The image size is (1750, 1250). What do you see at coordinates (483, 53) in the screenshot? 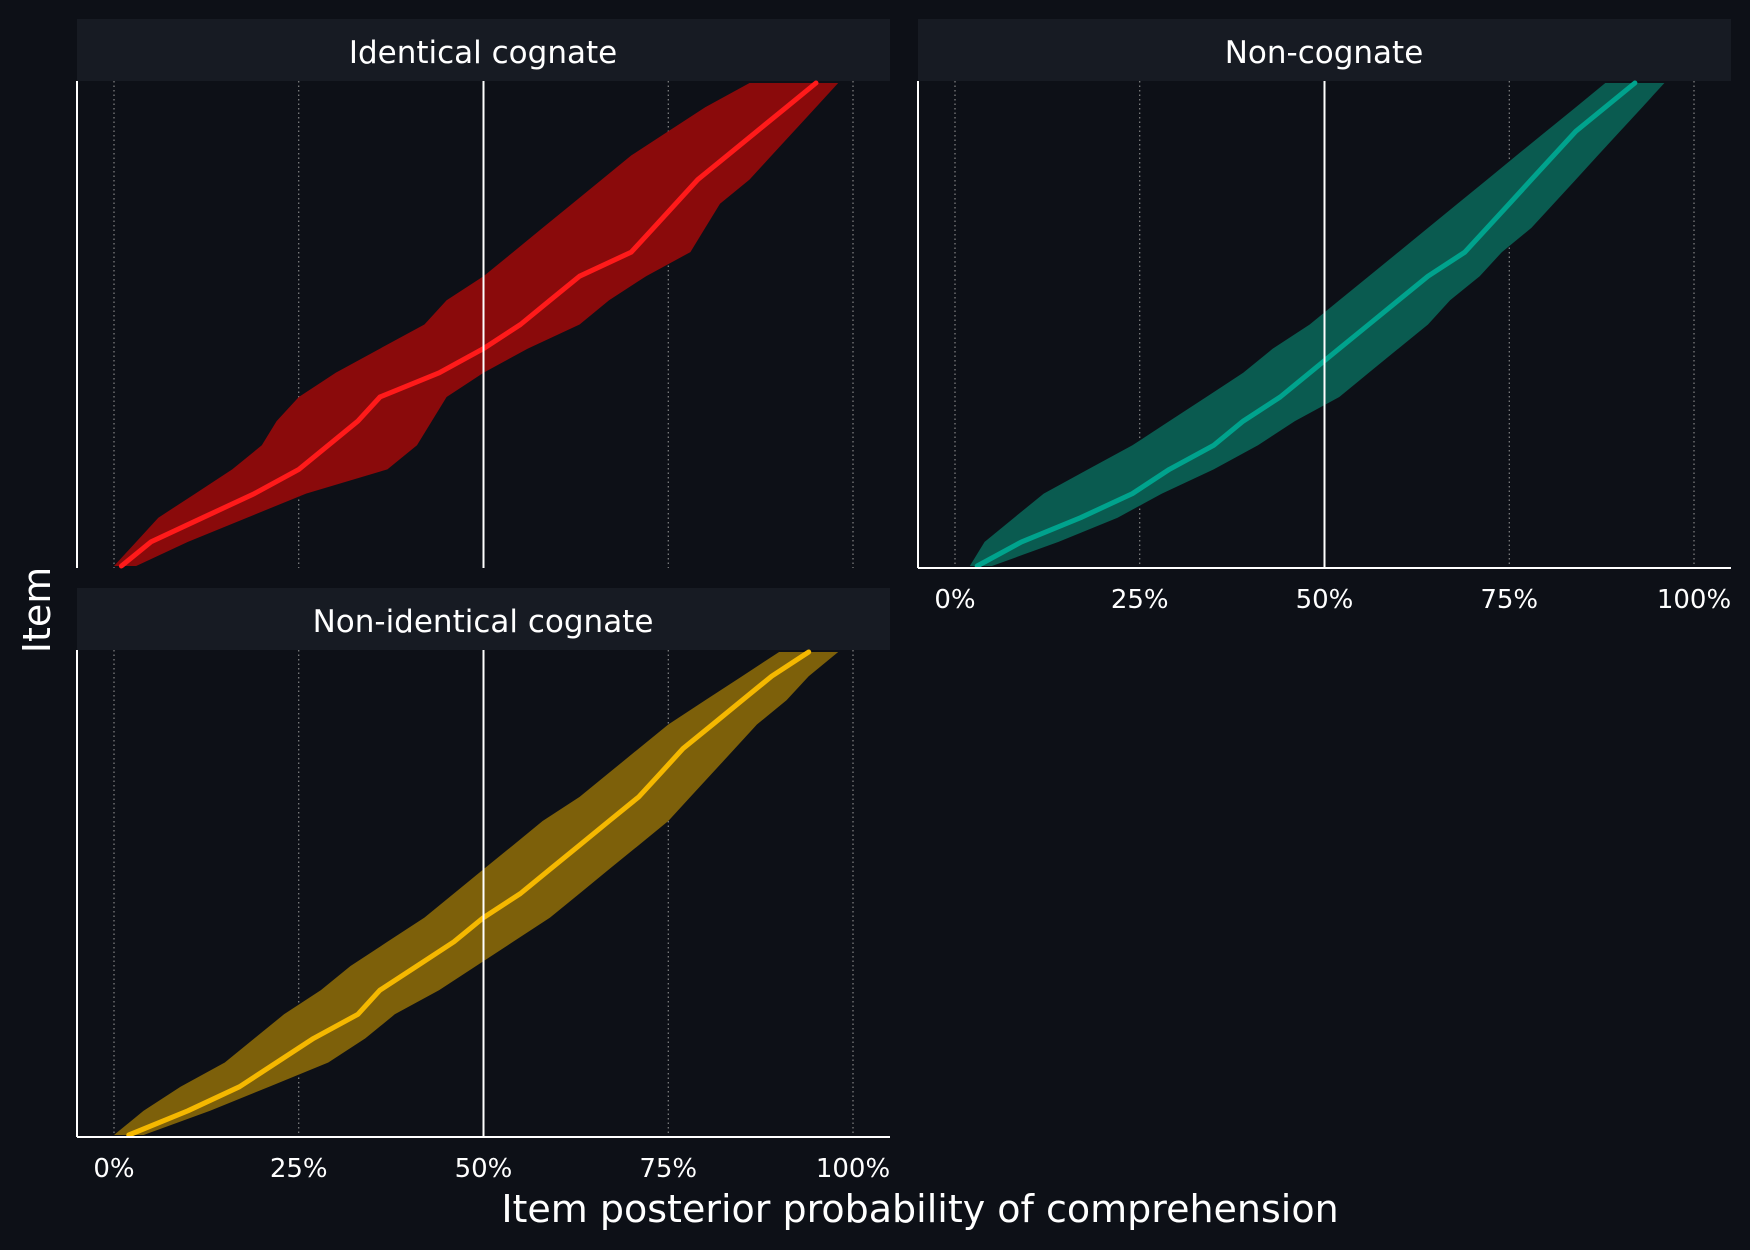
I see `strip-title-identical-cognate: Identical cognate` at bounding box center [483, 53].